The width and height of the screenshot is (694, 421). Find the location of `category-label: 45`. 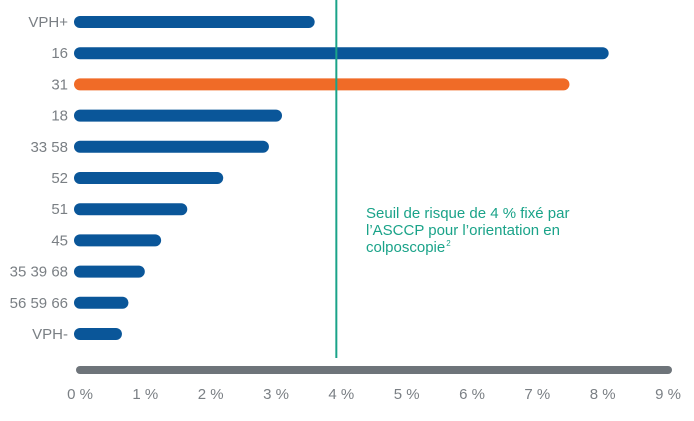

category-label: 45 is located at coordinates (59, 240).